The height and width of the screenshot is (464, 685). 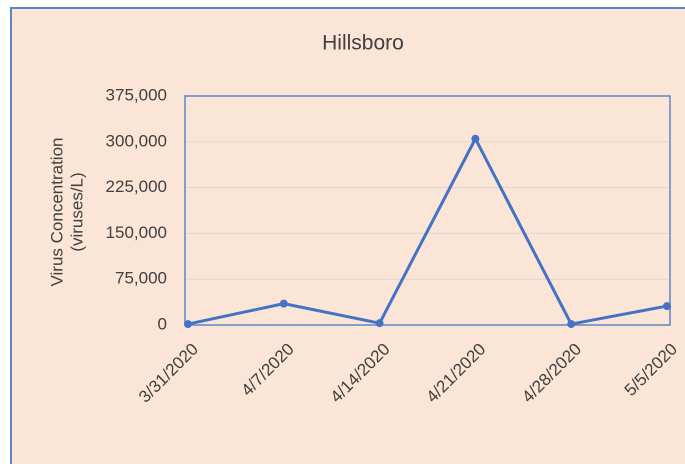 I want to click on y-tick-label: 375,000, so click(x=136, y=94).